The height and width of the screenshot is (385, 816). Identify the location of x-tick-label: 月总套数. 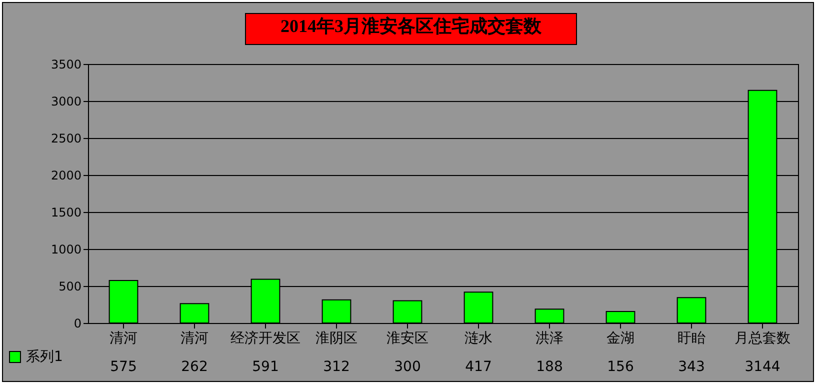
(762, 338).